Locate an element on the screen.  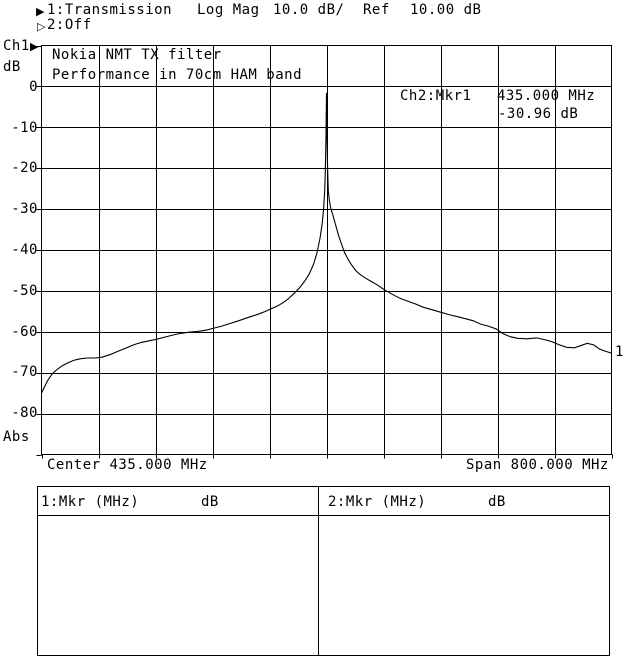
y-tick--40dB: -40 is located at coordinates (24, 250).